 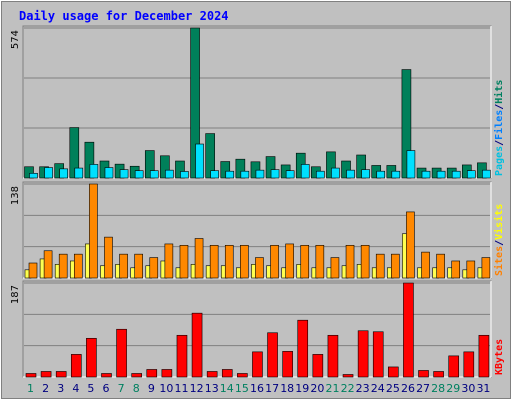 What do you see at coordinates (30, 388) in the screenshot?
I see `x-tick-label: 1` at bounding box center [30, 388].